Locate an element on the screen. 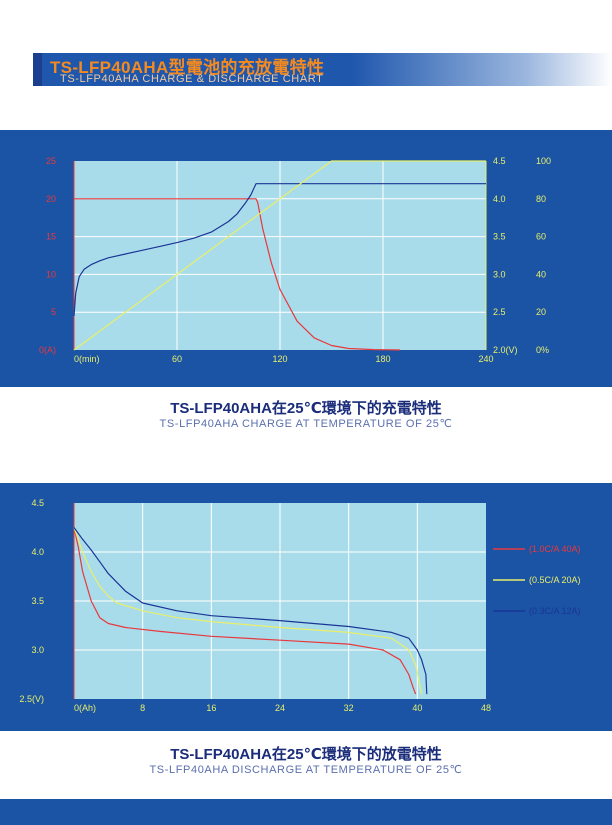  x-tick-label: 8 is located at coordinates (142, 708).